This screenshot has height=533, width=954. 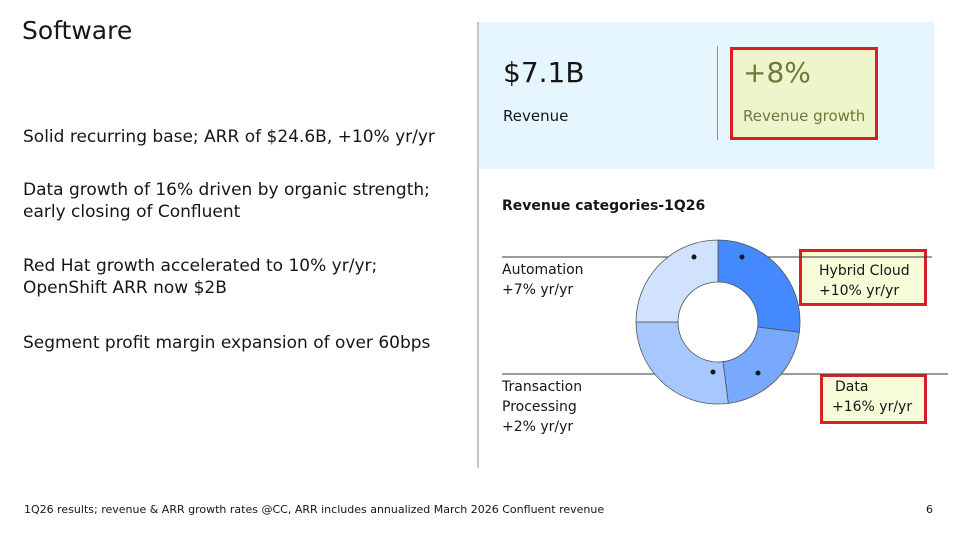 I want to click on growth: +7% yr/yr, so click(x=538, y=290).